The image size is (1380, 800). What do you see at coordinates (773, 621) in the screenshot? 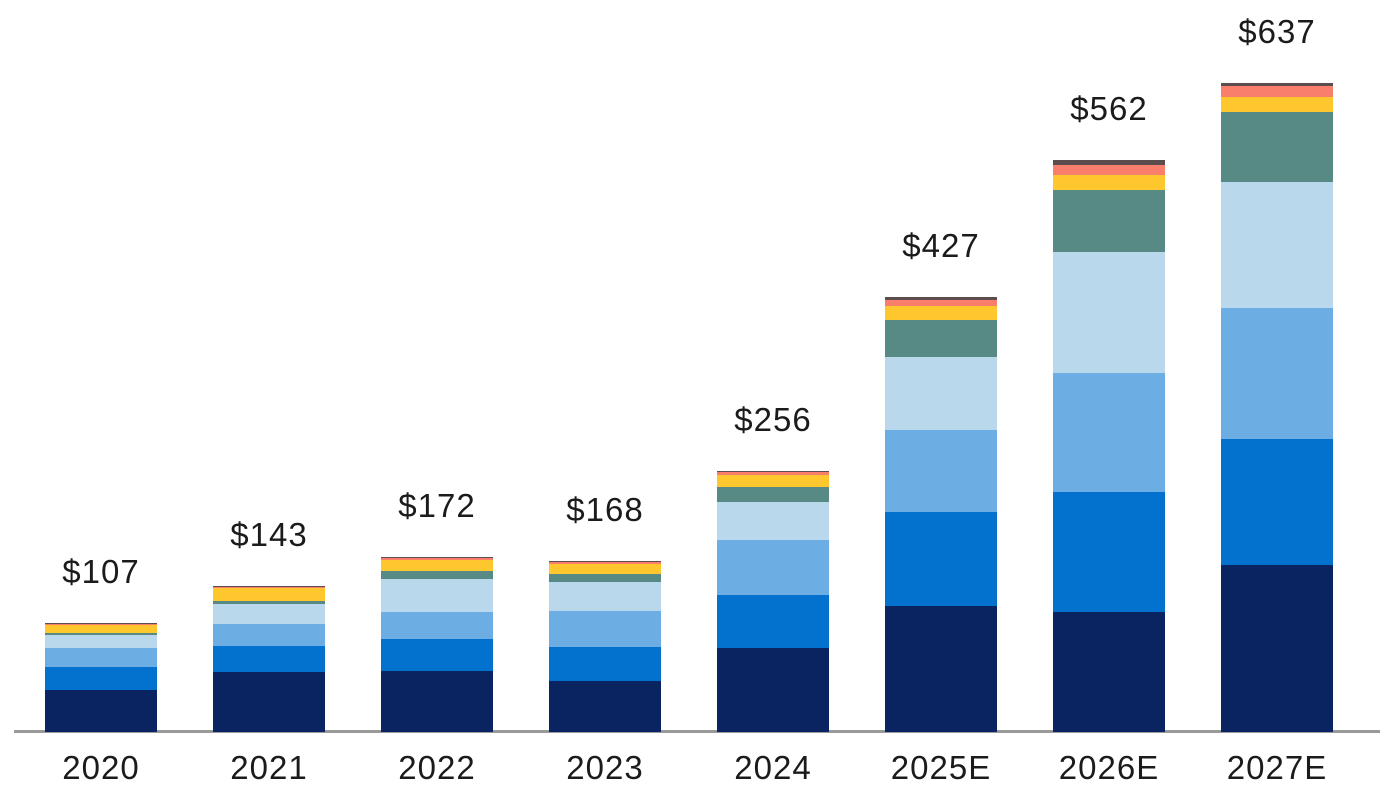
I see `bar-2024-segment-blue` at bounding box center [773, 621].